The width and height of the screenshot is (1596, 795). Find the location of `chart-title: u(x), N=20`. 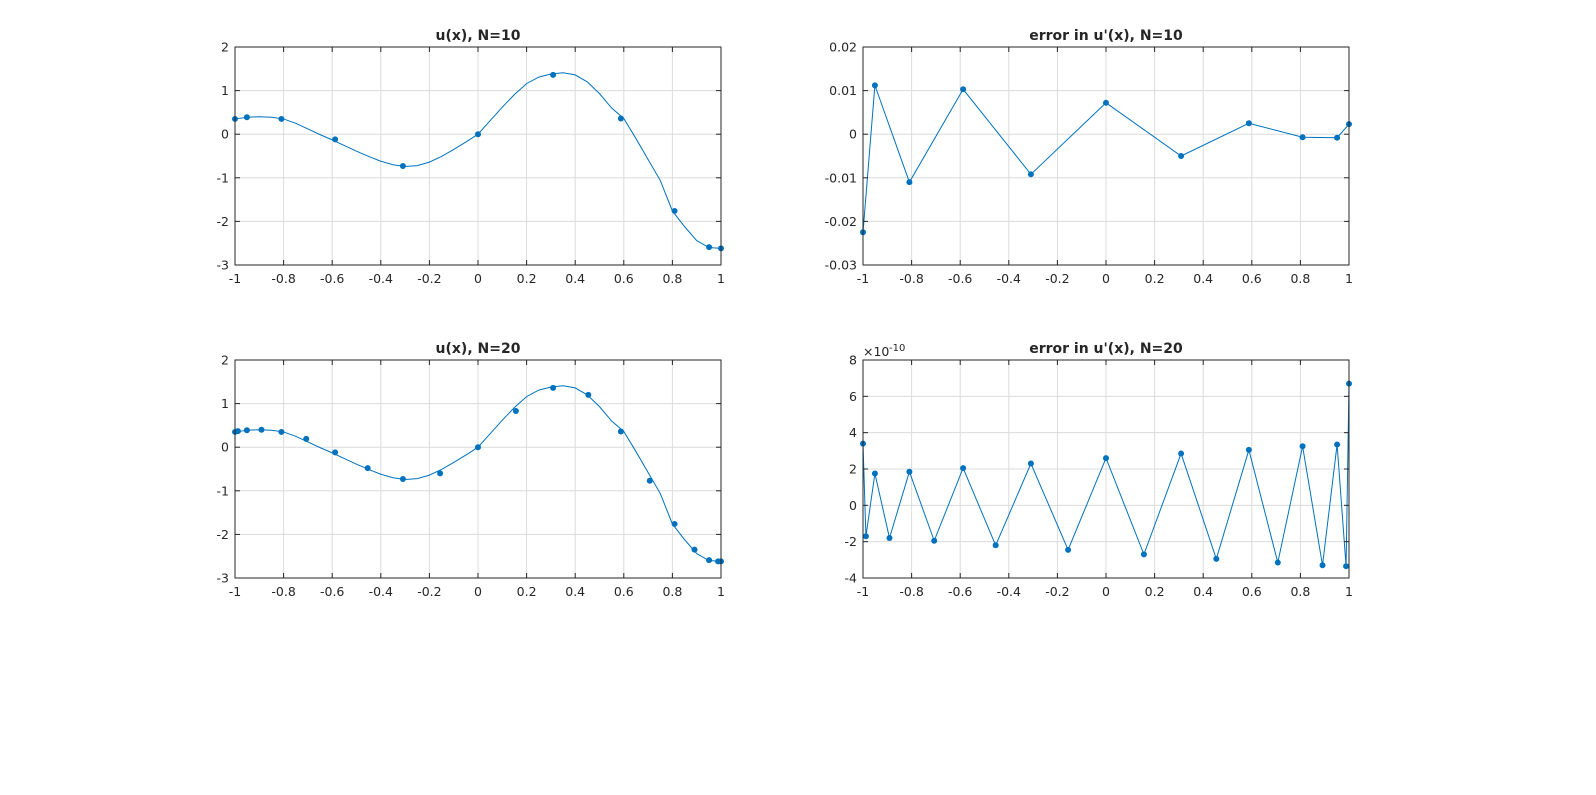

chart-title: u(x), N=20 is located at coordinates (478, 349).